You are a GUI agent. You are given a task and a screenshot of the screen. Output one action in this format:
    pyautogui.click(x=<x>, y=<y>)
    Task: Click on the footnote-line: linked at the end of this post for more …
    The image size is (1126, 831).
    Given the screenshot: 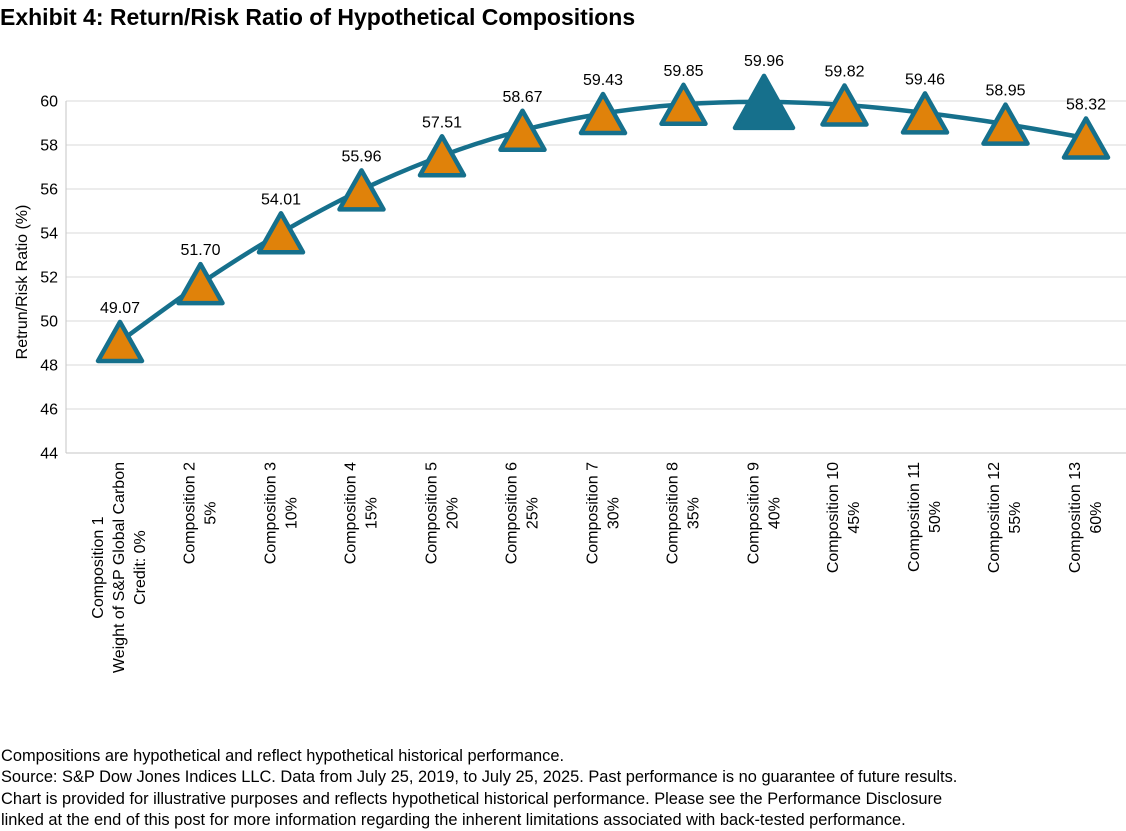 What is the action you would take?
    pyautogui.click(x=453, y=820)
    